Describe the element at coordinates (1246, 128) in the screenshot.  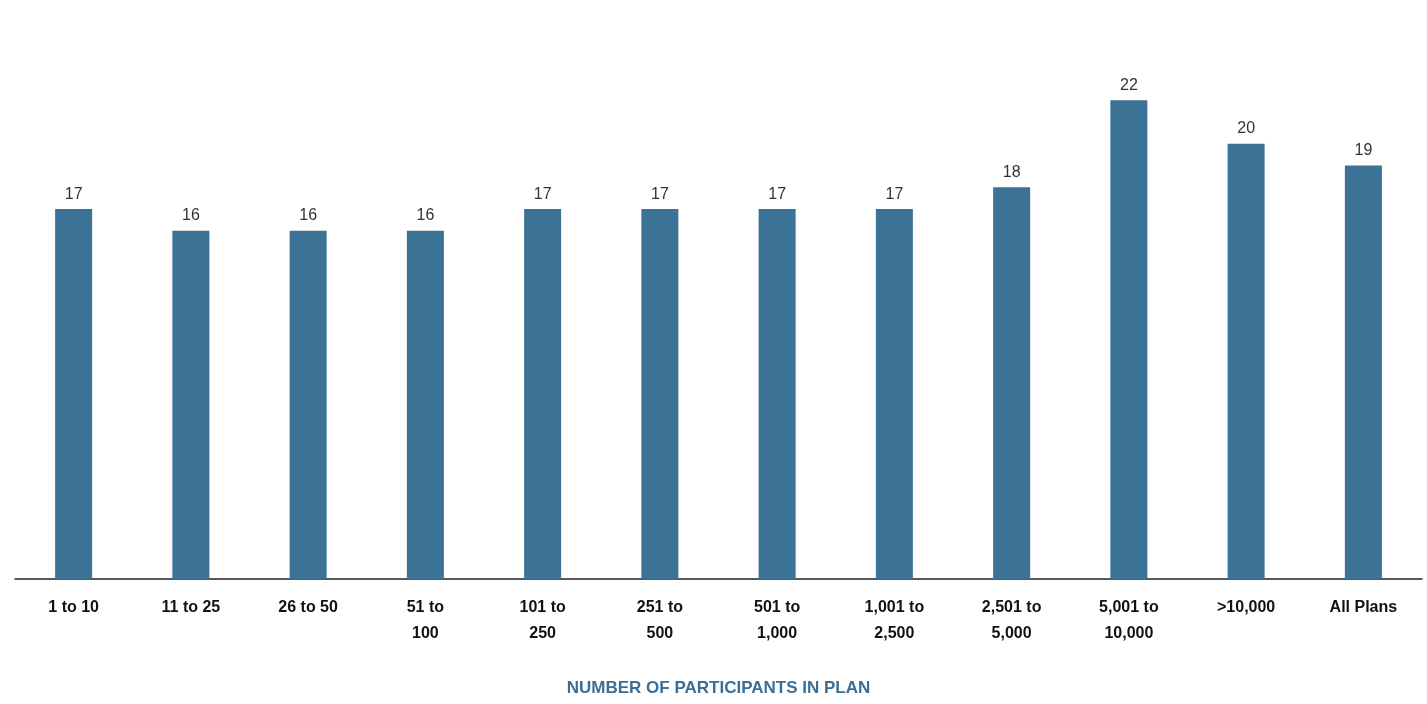
I see `data-label: 20` at that location.